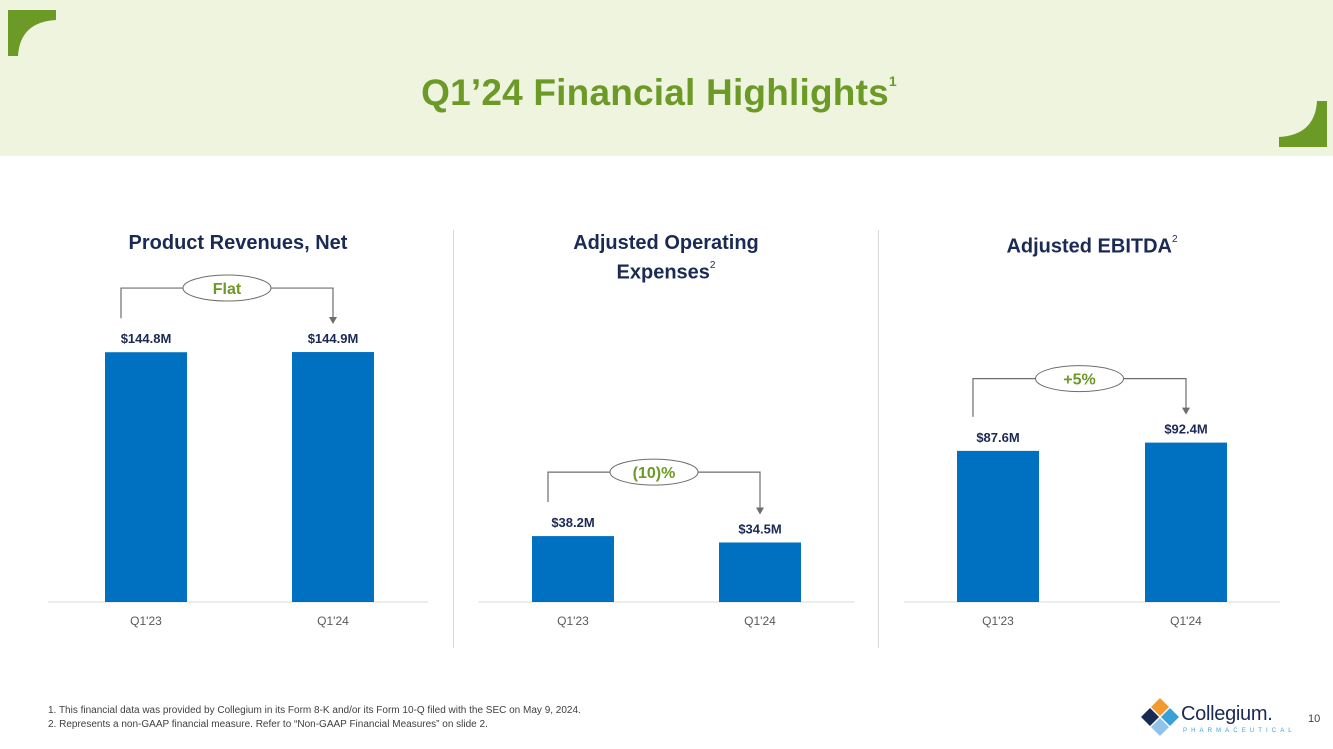 This screenshot has width=1333, height=749. What do you see at coordinates (1314, 719) in the screenshot?
I see `page-number: 10` at bounding box center [1314, 719].